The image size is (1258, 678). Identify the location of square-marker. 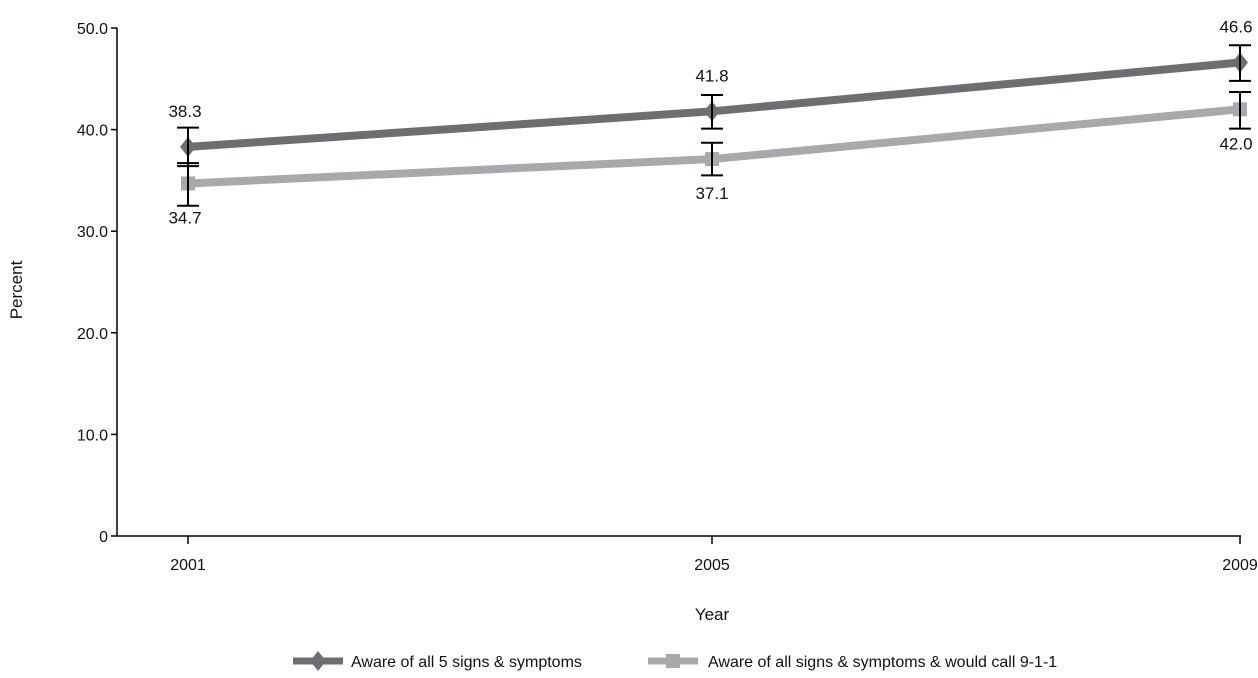
(673, 661).